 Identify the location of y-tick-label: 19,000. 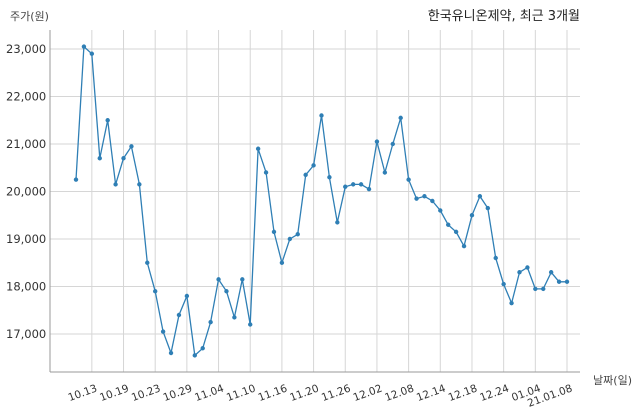
(26, 239).